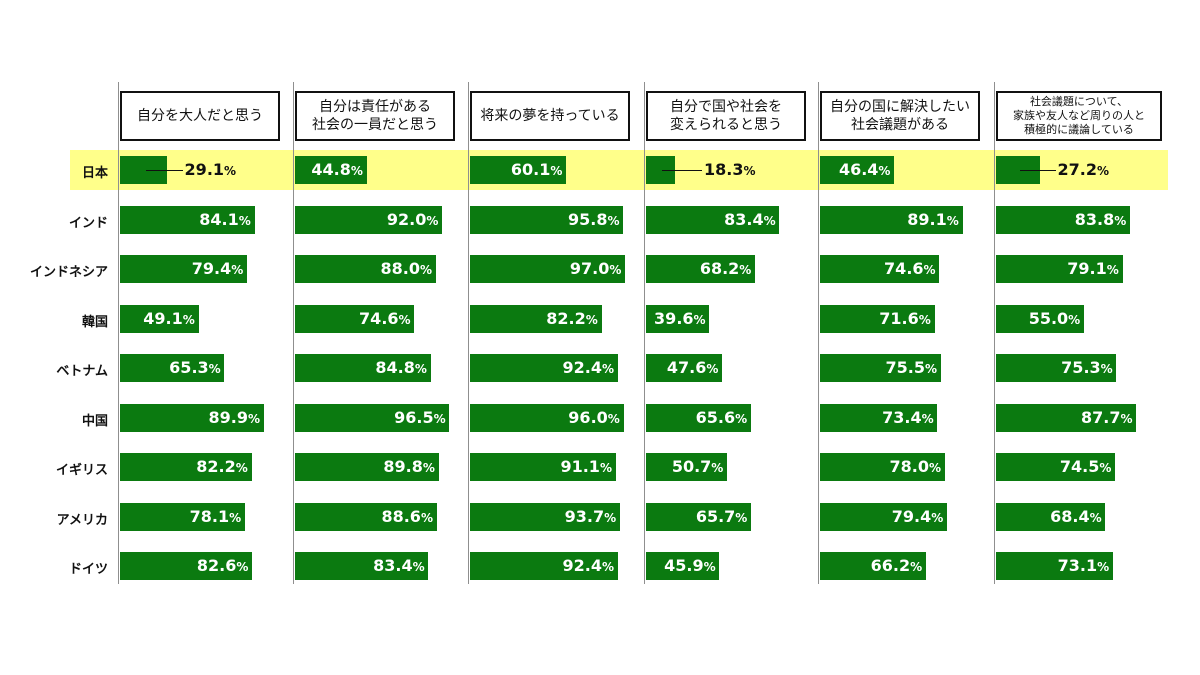 The width and height of the screenshot is (1200, 675). I want to click on data-label: 96.0%, so click(594, 418).